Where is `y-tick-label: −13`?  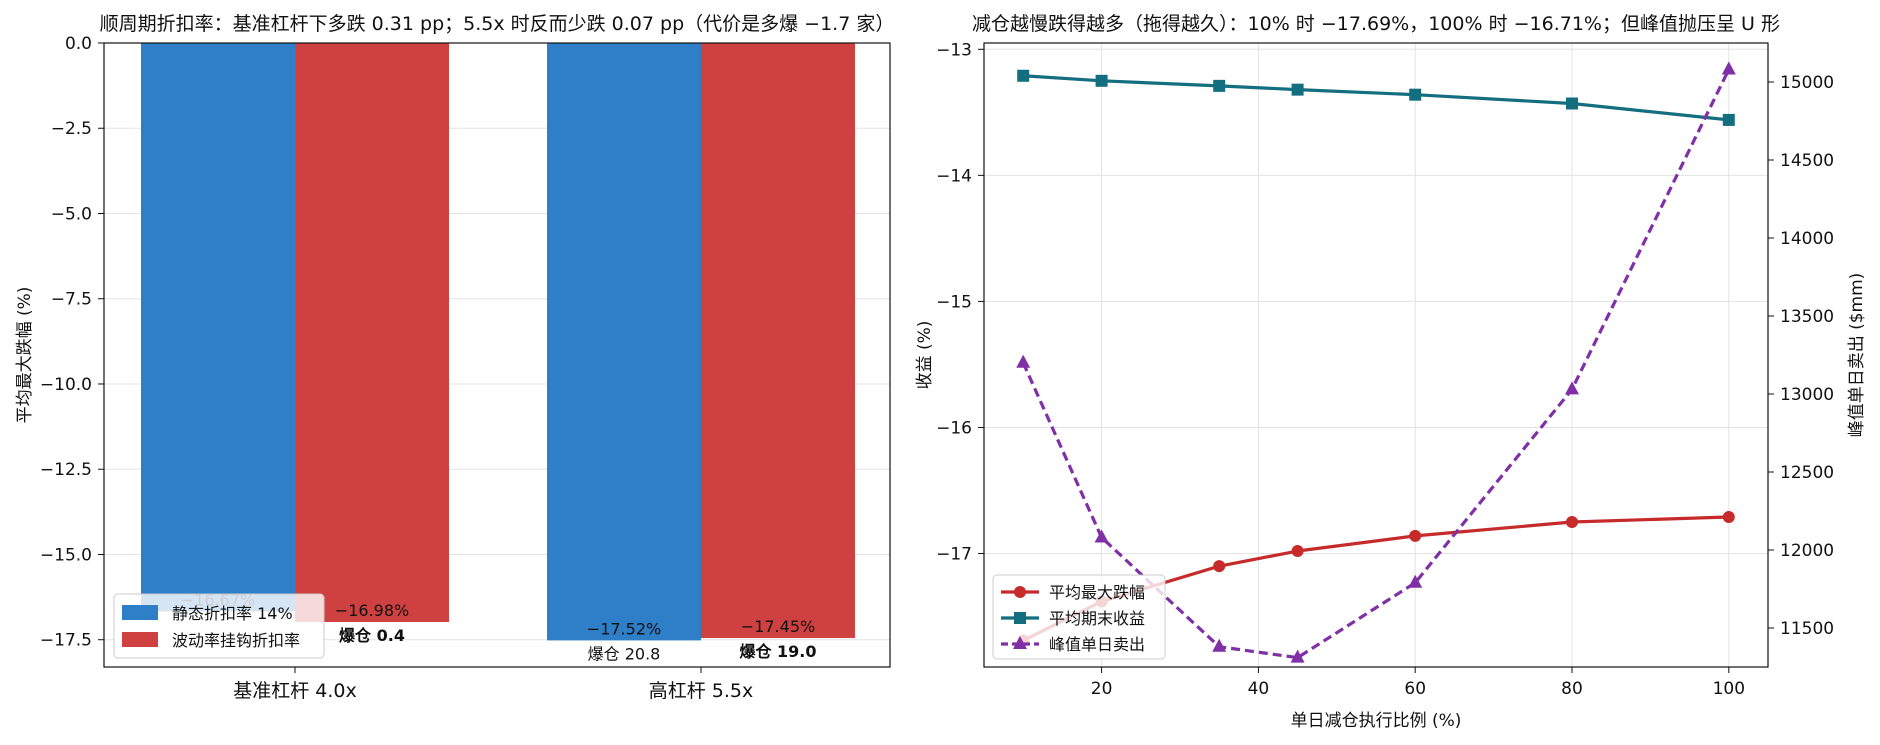 y-tick-label: −13 is located at coordinates (954, 50).